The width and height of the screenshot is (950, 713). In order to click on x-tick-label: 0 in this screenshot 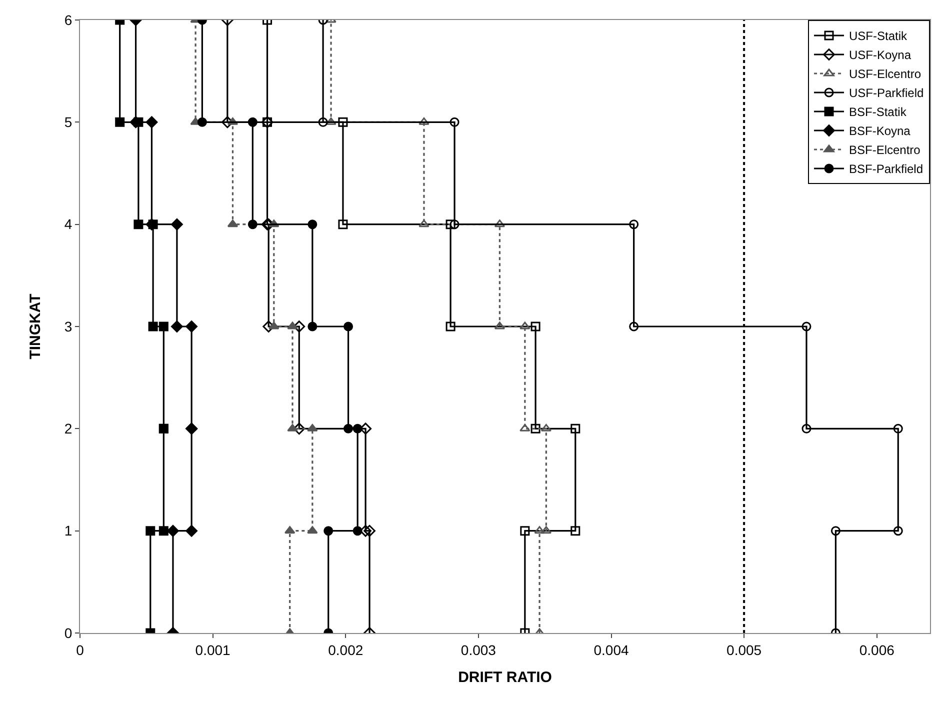, I will do `click(80, 650)`.